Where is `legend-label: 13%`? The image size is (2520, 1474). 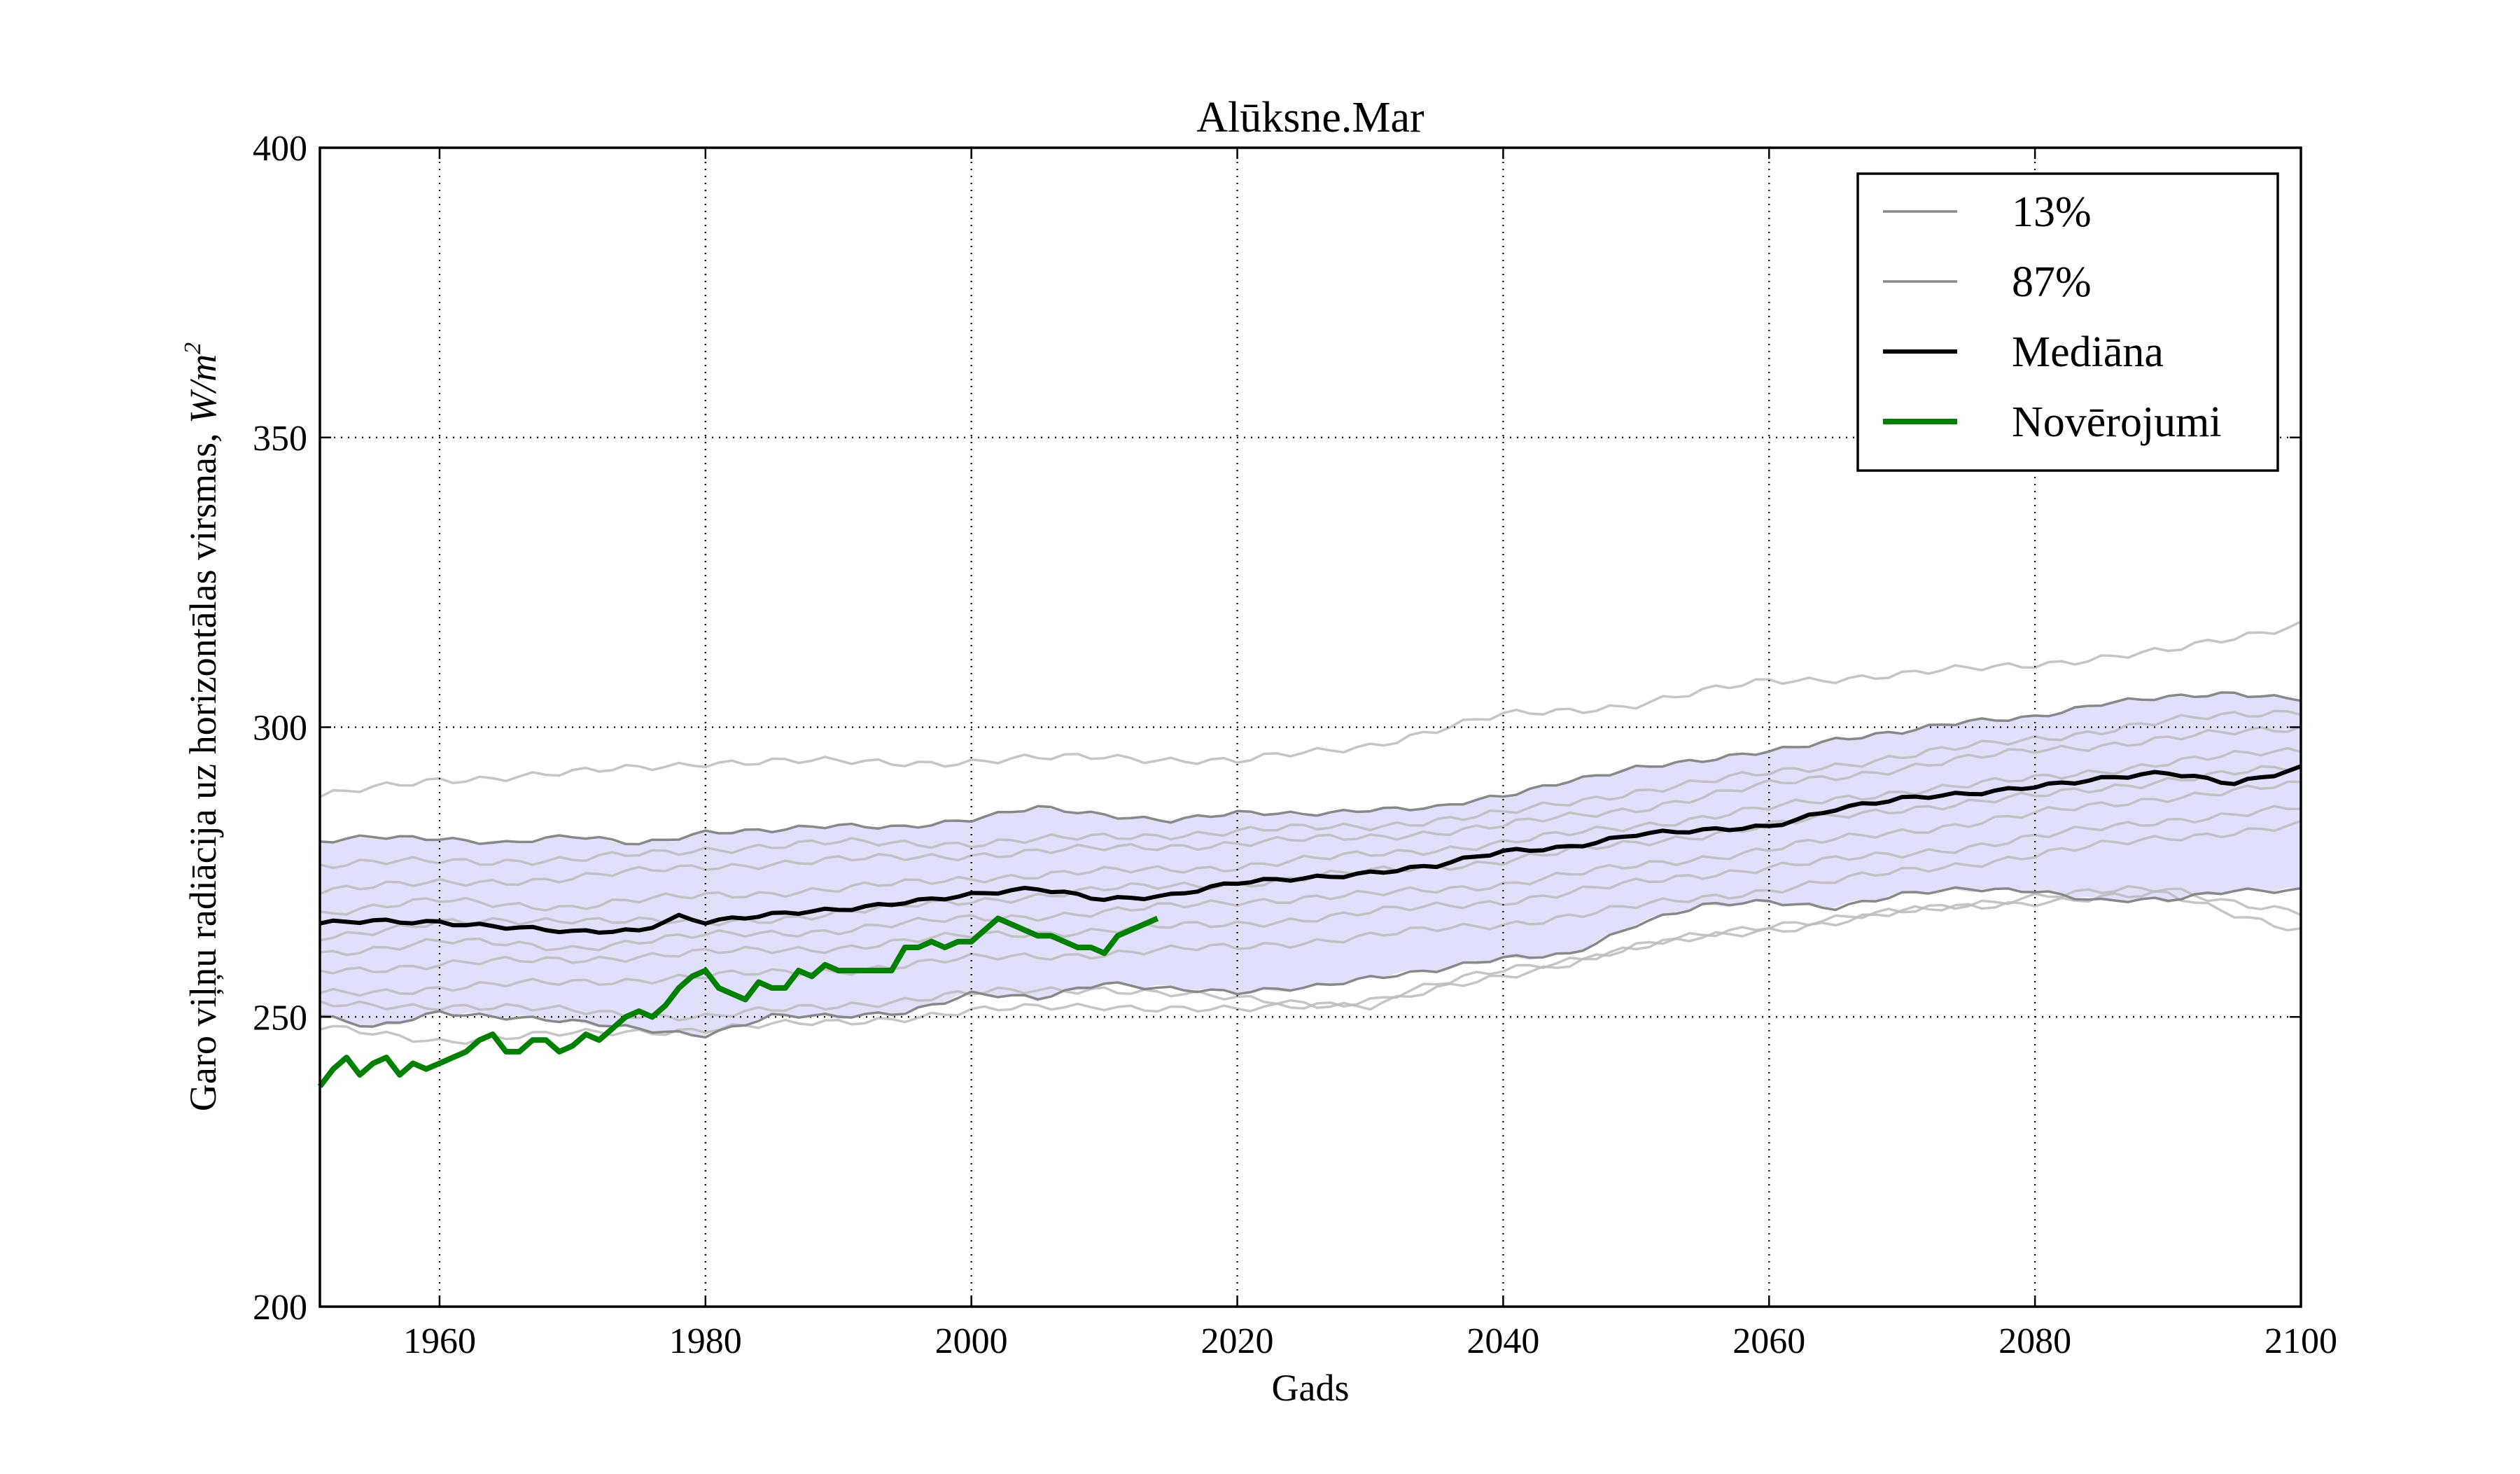 legend-label: 13% is located at coordinates (2052, 212).